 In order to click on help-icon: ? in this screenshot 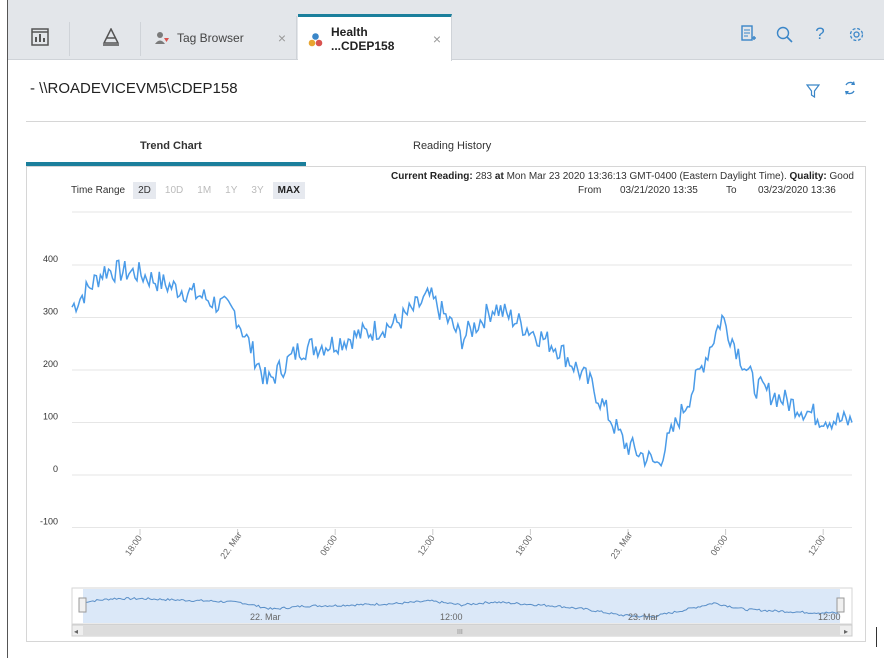, I will do `click(820, 33)`.